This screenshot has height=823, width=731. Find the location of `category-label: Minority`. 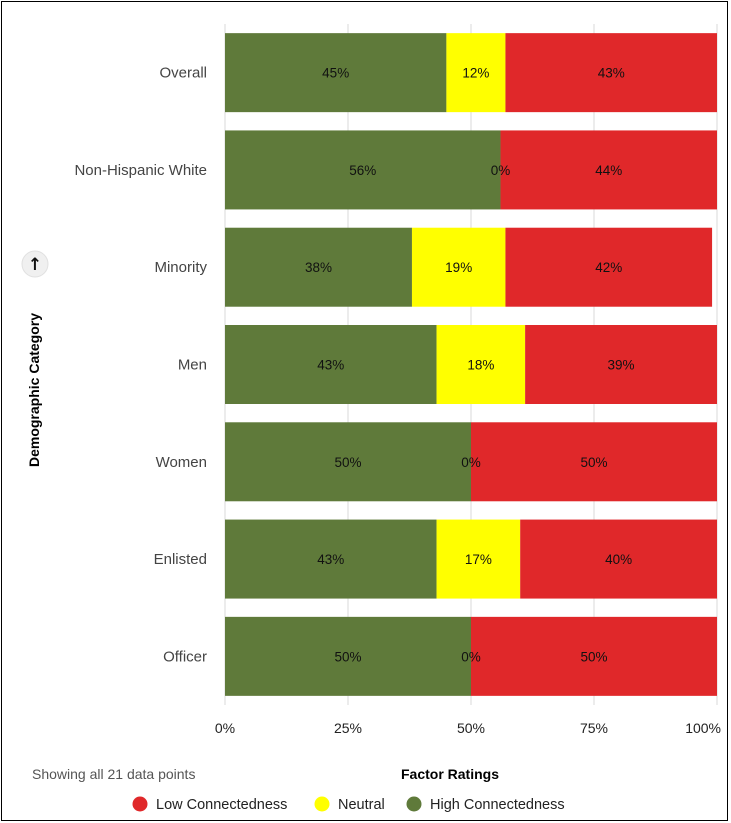

category-label: Minority is located at coordinates (180, 267).